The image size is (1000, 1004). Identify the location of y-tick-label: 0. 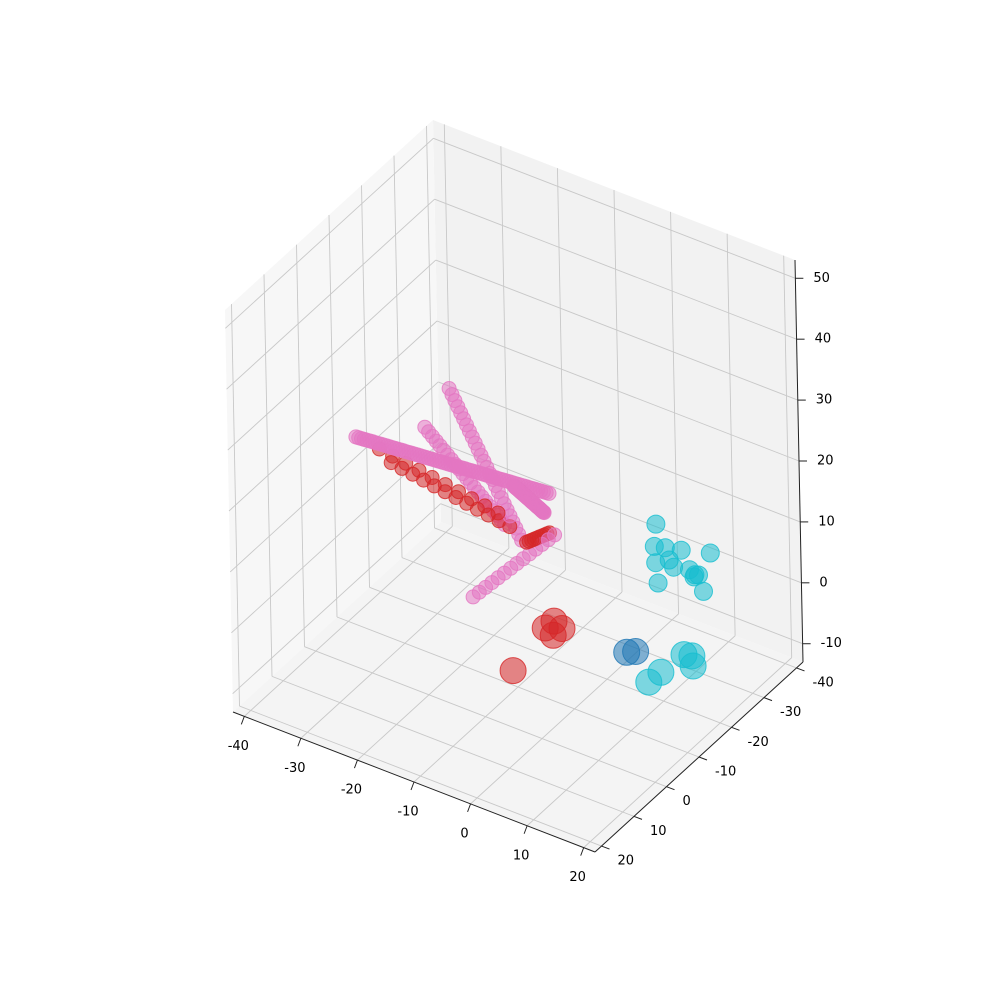
(687, 801).